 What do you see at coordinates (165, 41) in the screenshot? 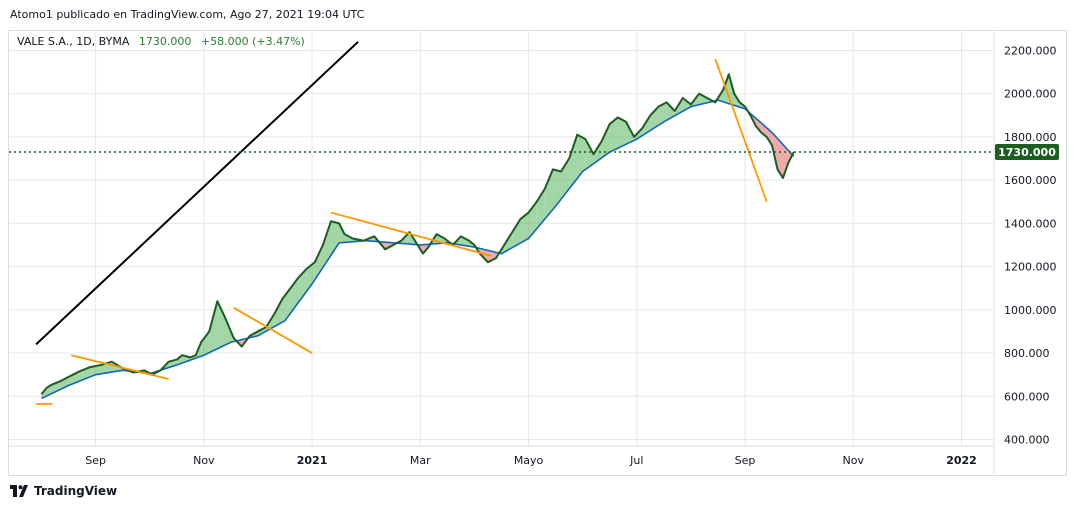
I see `legend-last: 1730.000` at bounding box center [165, 41].